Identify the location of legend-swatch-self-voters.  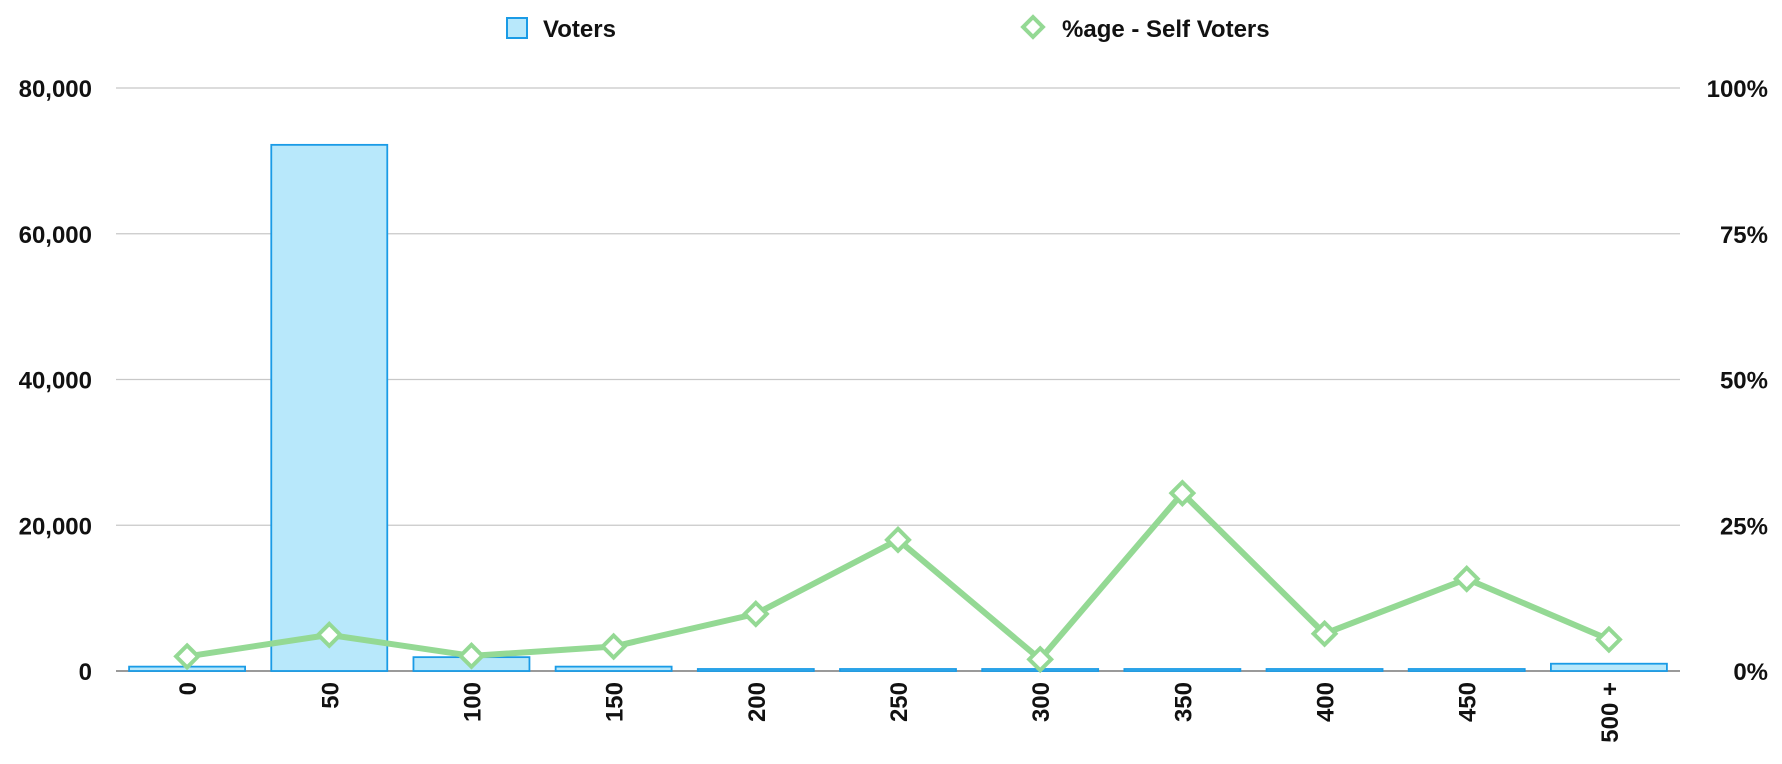
(1033, 27).